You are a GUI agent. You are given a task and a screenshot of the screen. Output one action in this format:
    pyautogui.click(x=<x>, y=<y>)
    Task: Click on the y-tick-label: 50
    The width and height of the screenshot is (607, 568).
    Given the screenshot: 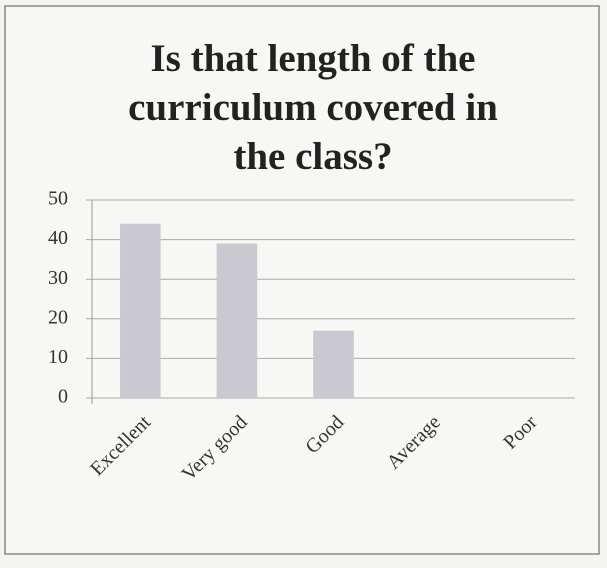 What is the action you would take?
    pyautogui.click(x=58, y=199)
    